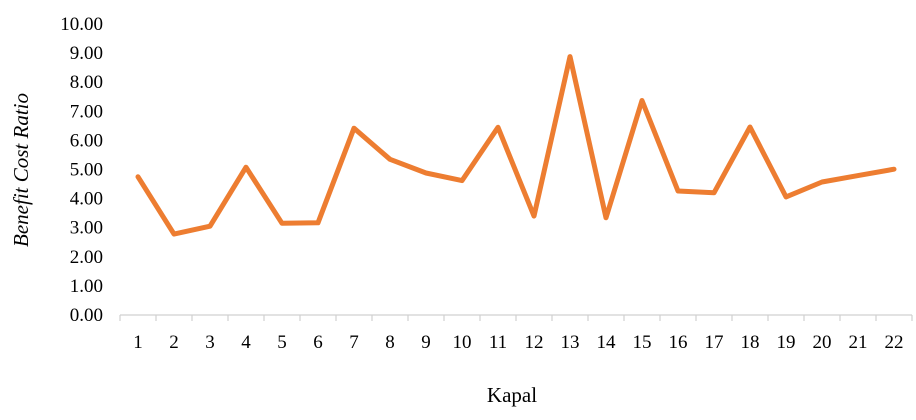  I want to click on y-axis-title: Benefit Cost Ratio, so click(21, 170).